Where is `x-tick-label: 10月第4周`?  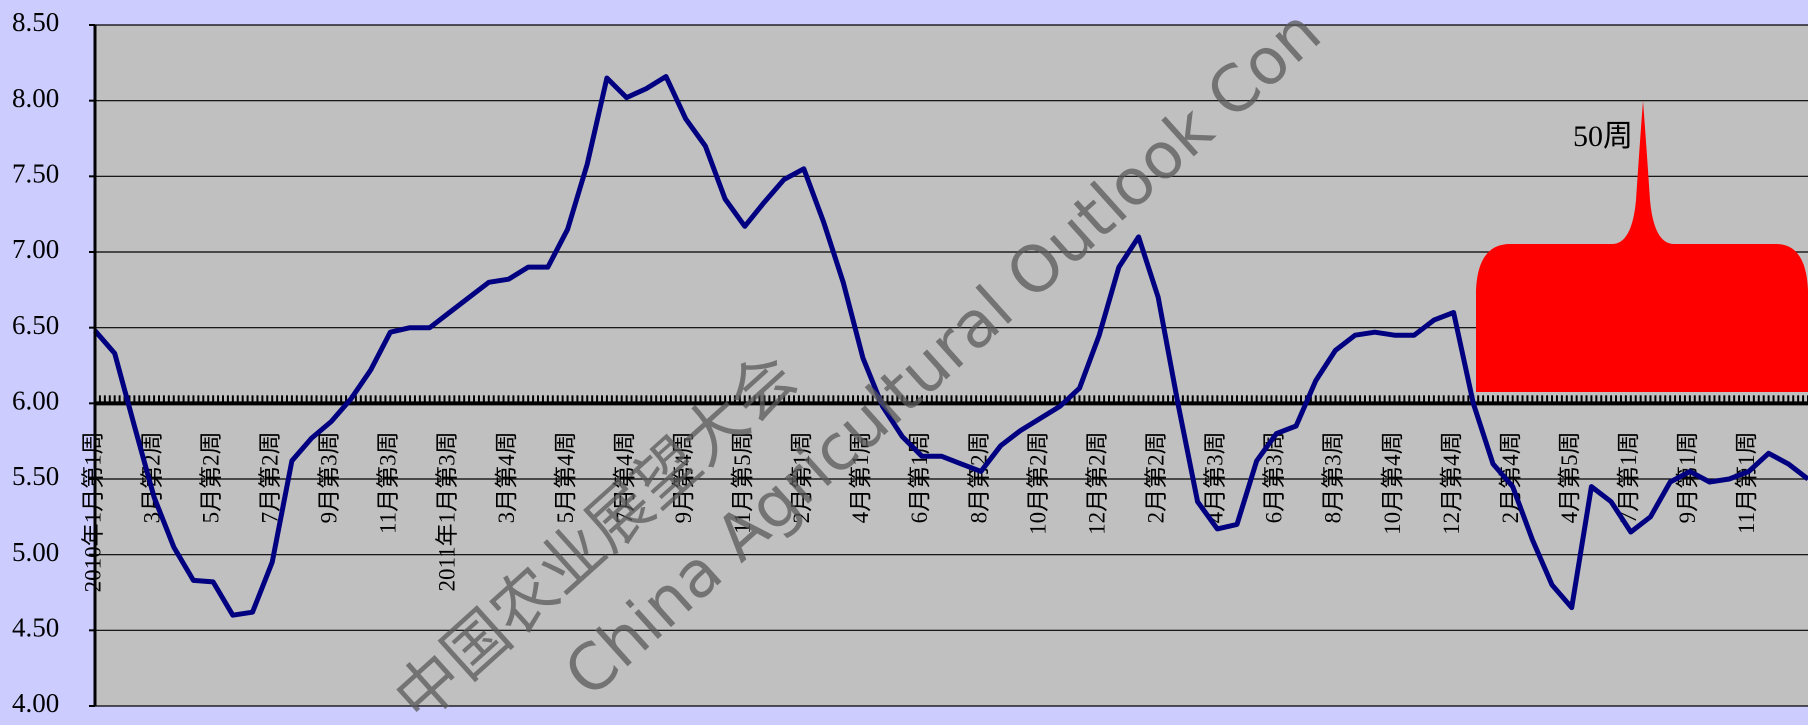 x-tick-label: 10月第4周 is located at coordinates (1392, 483).